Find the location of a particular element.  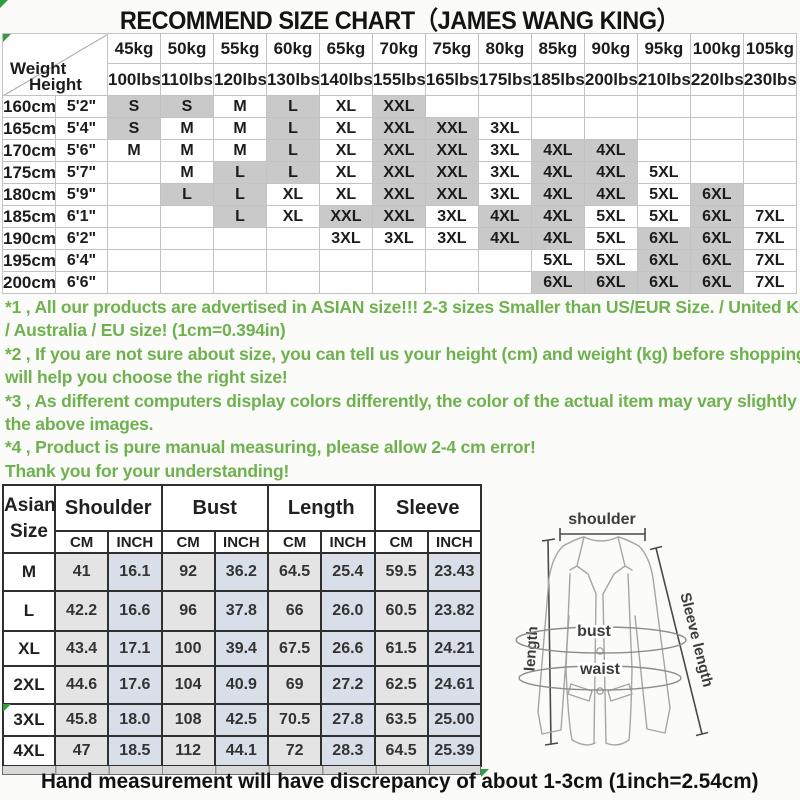

excel-corner-flag-page is located at coordinates (4, 4).